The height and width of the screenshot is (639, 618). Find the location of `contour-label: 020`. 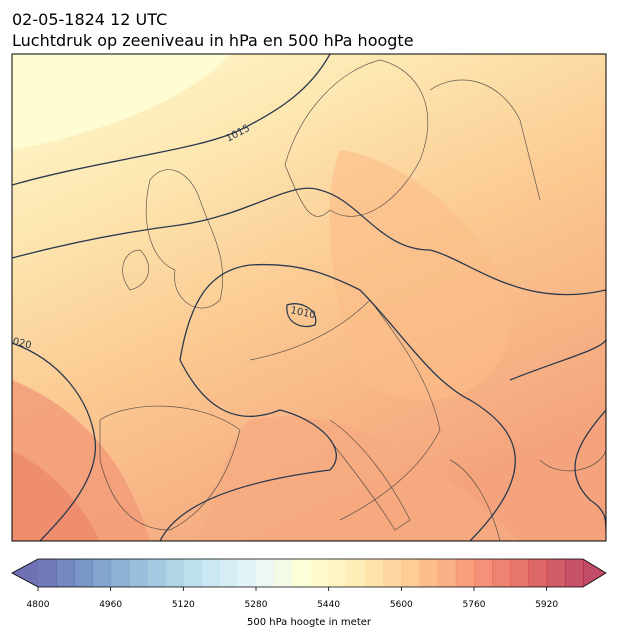

contour-label: 020 is located at coordinates (21, 343).